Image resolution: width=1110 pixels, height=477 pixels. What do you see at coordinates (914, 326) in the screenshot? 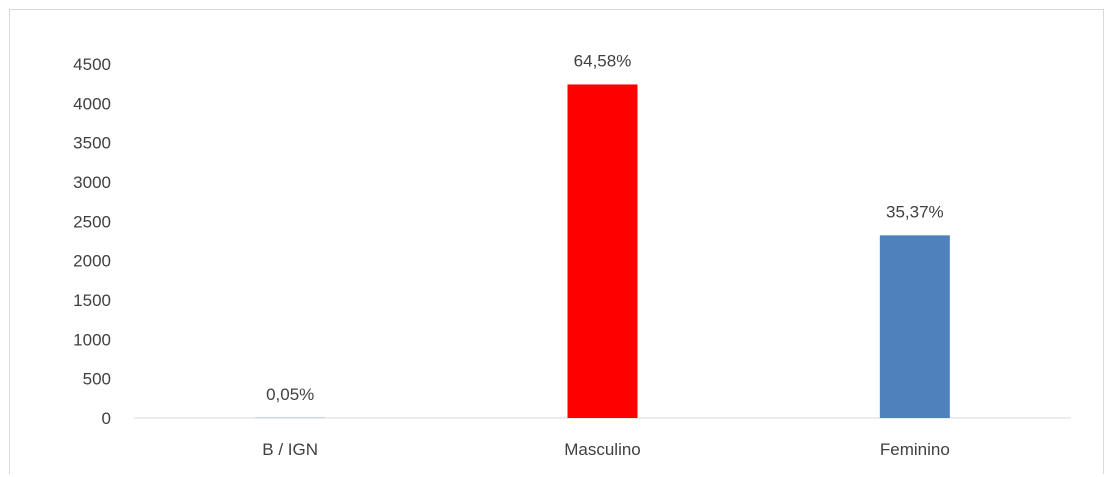
I see `bar-feminino` at bounding box center [914, 326].